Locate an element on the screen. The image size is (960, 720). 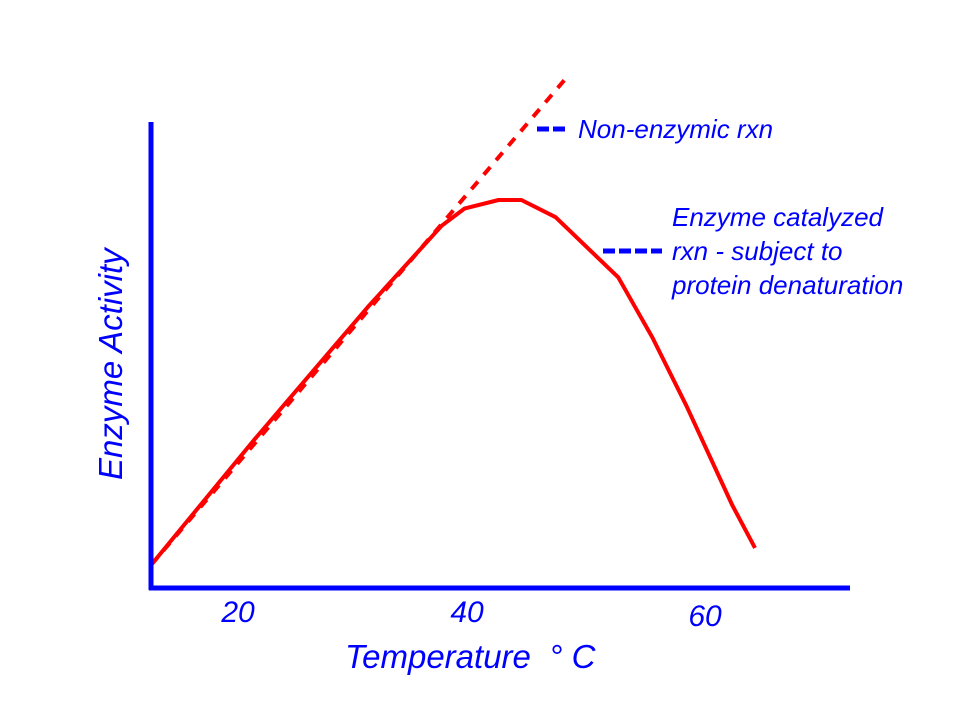
x-tick-label: 40 is located at coordinates (467, 612).